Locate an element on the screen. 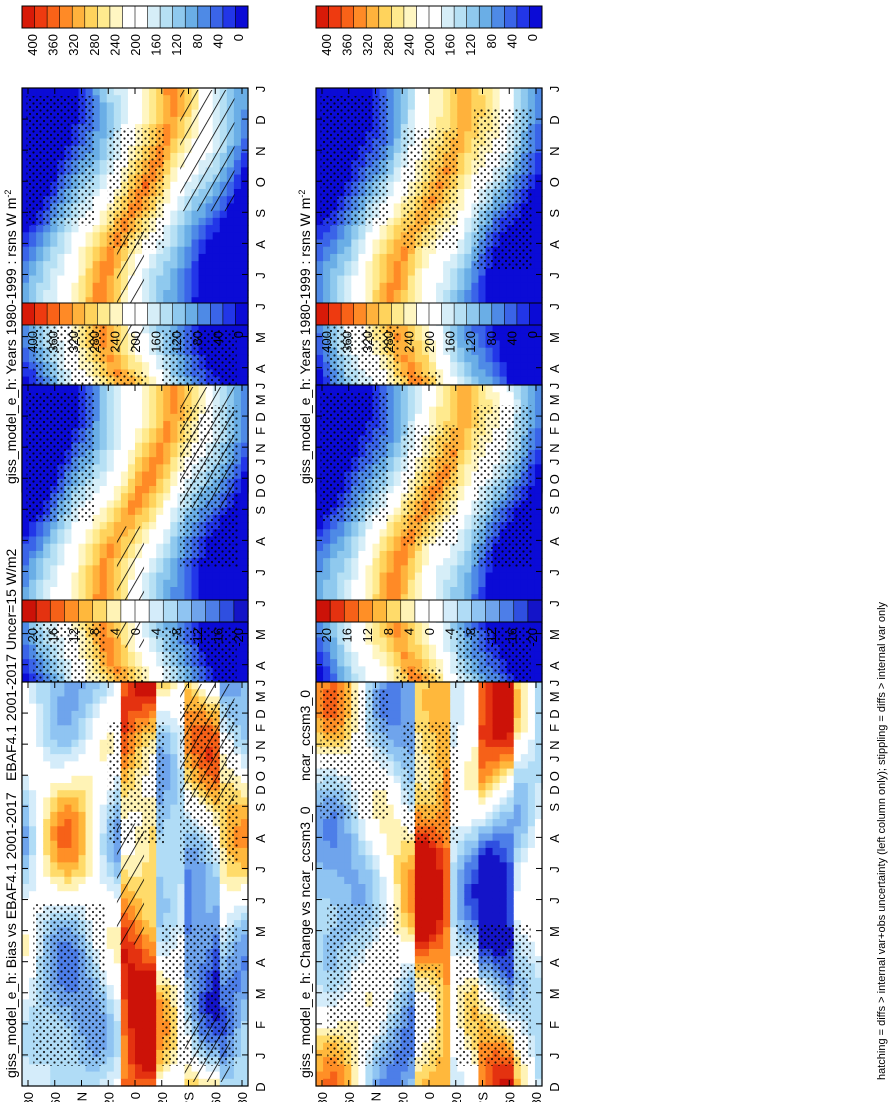 This screenshot has height=1102, width=895. stipple-patch is located at coordinates (60, 161).